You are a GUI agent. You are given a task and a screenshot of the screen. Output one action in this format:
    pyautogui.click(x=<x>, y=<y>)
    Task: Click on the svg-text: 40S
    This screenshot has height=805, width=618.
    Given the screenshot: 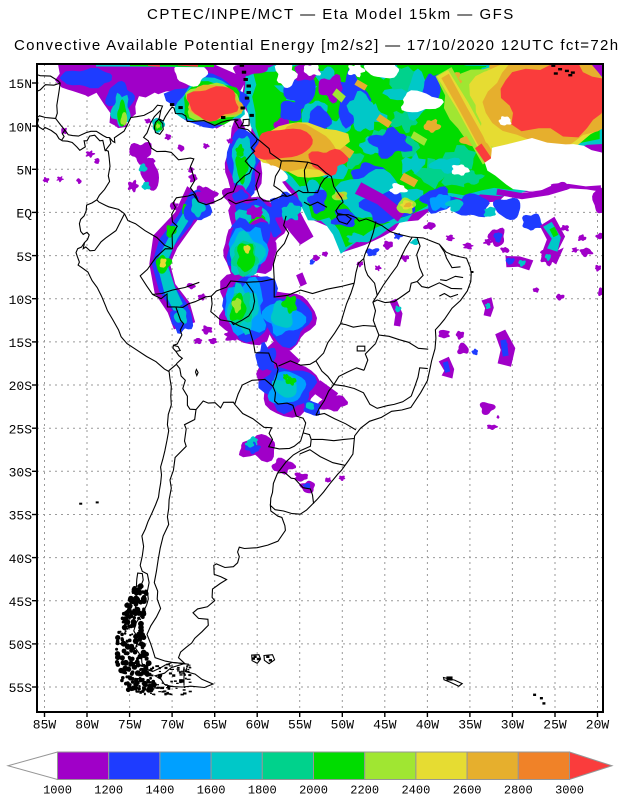 What is the action you would take?
    pyautogui.click(x=21, y=559)
    